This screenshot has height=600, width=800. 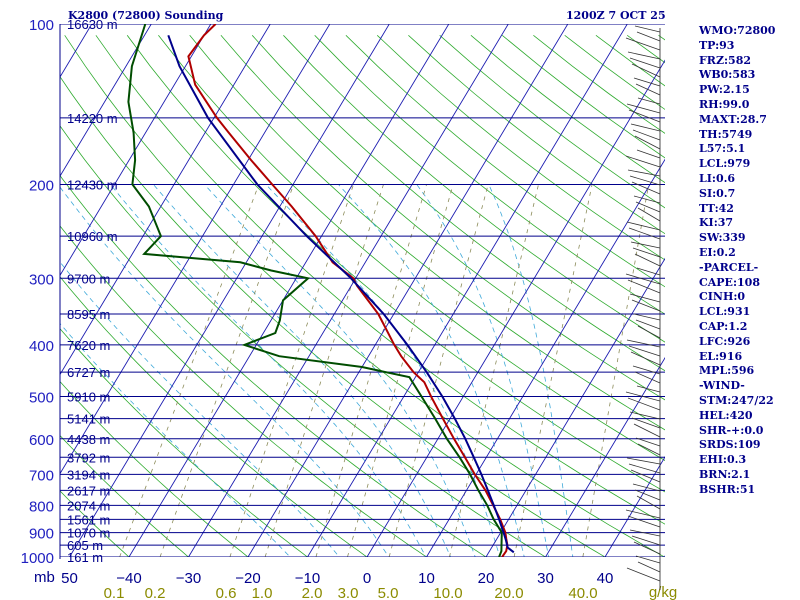 I want to click on index-item: LCL:931, so click(x=725, y=312).